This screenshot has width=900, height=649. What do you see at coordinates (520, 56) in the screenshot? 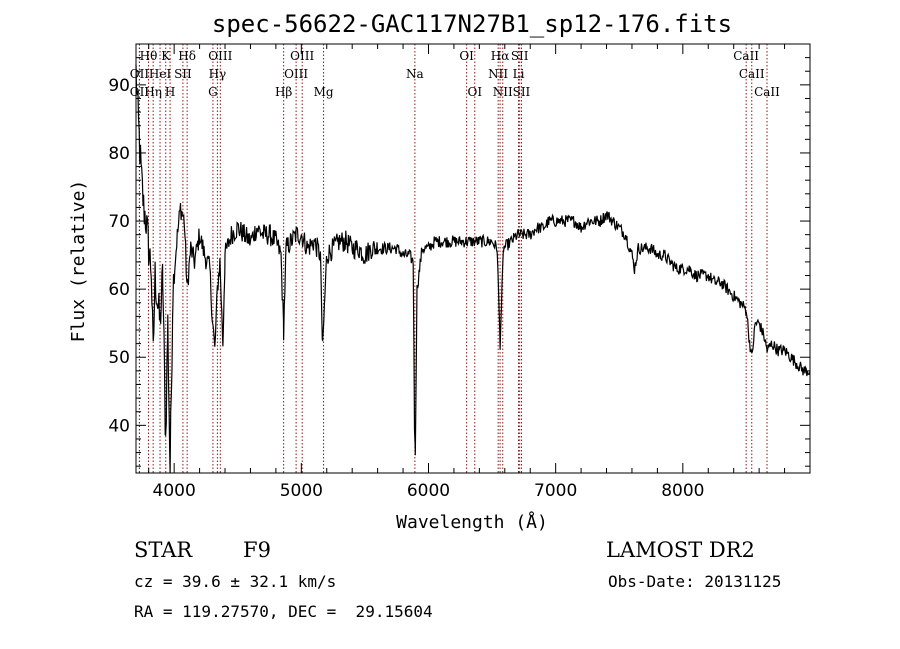
I see `line-marker-label-20: SII` at bounding box center [520, 56].